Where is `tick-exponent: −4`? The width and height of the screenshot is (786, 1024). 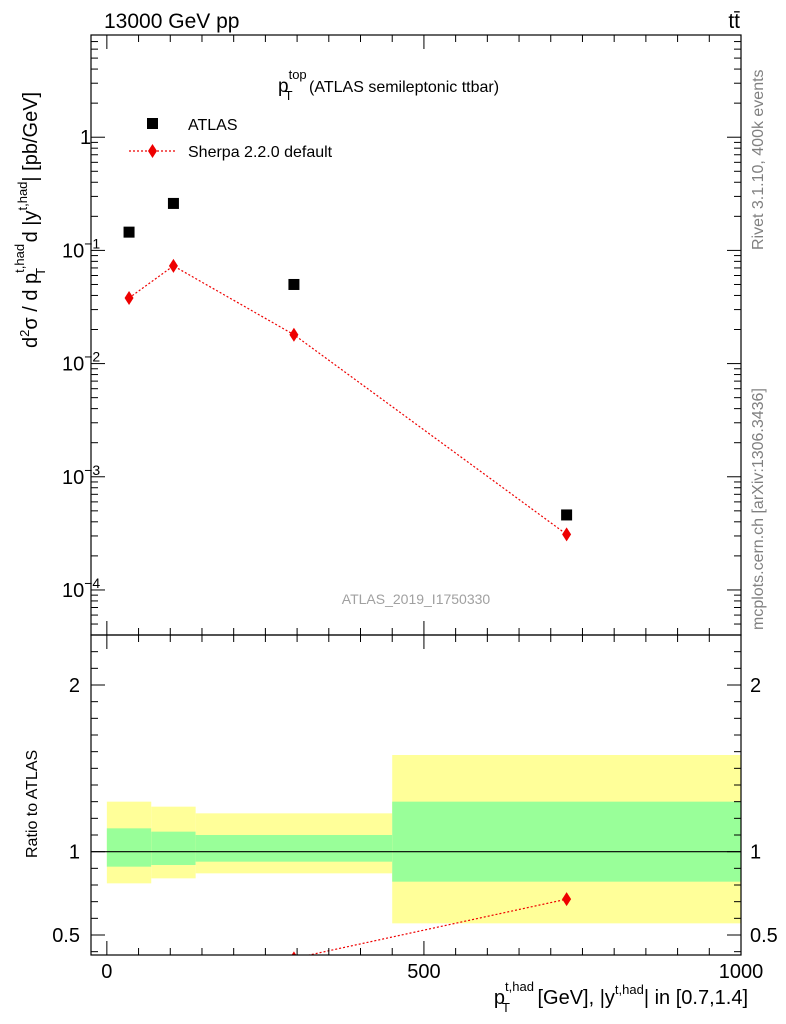
tick-exponent: −4 is located at coordinates (92, 583).